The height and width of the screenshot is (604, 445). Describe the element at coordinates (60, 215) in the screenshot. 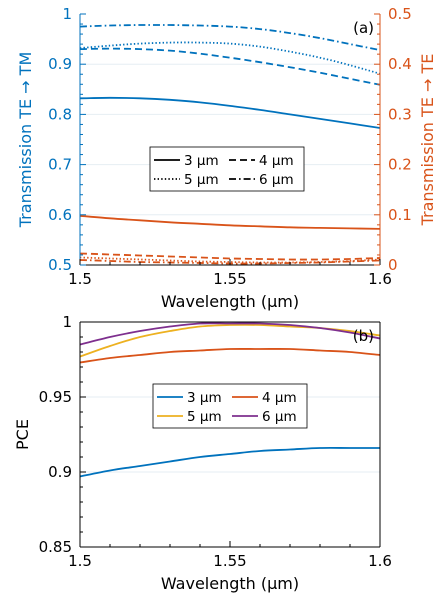

I see `y-tick-label: 0.6` at that location.